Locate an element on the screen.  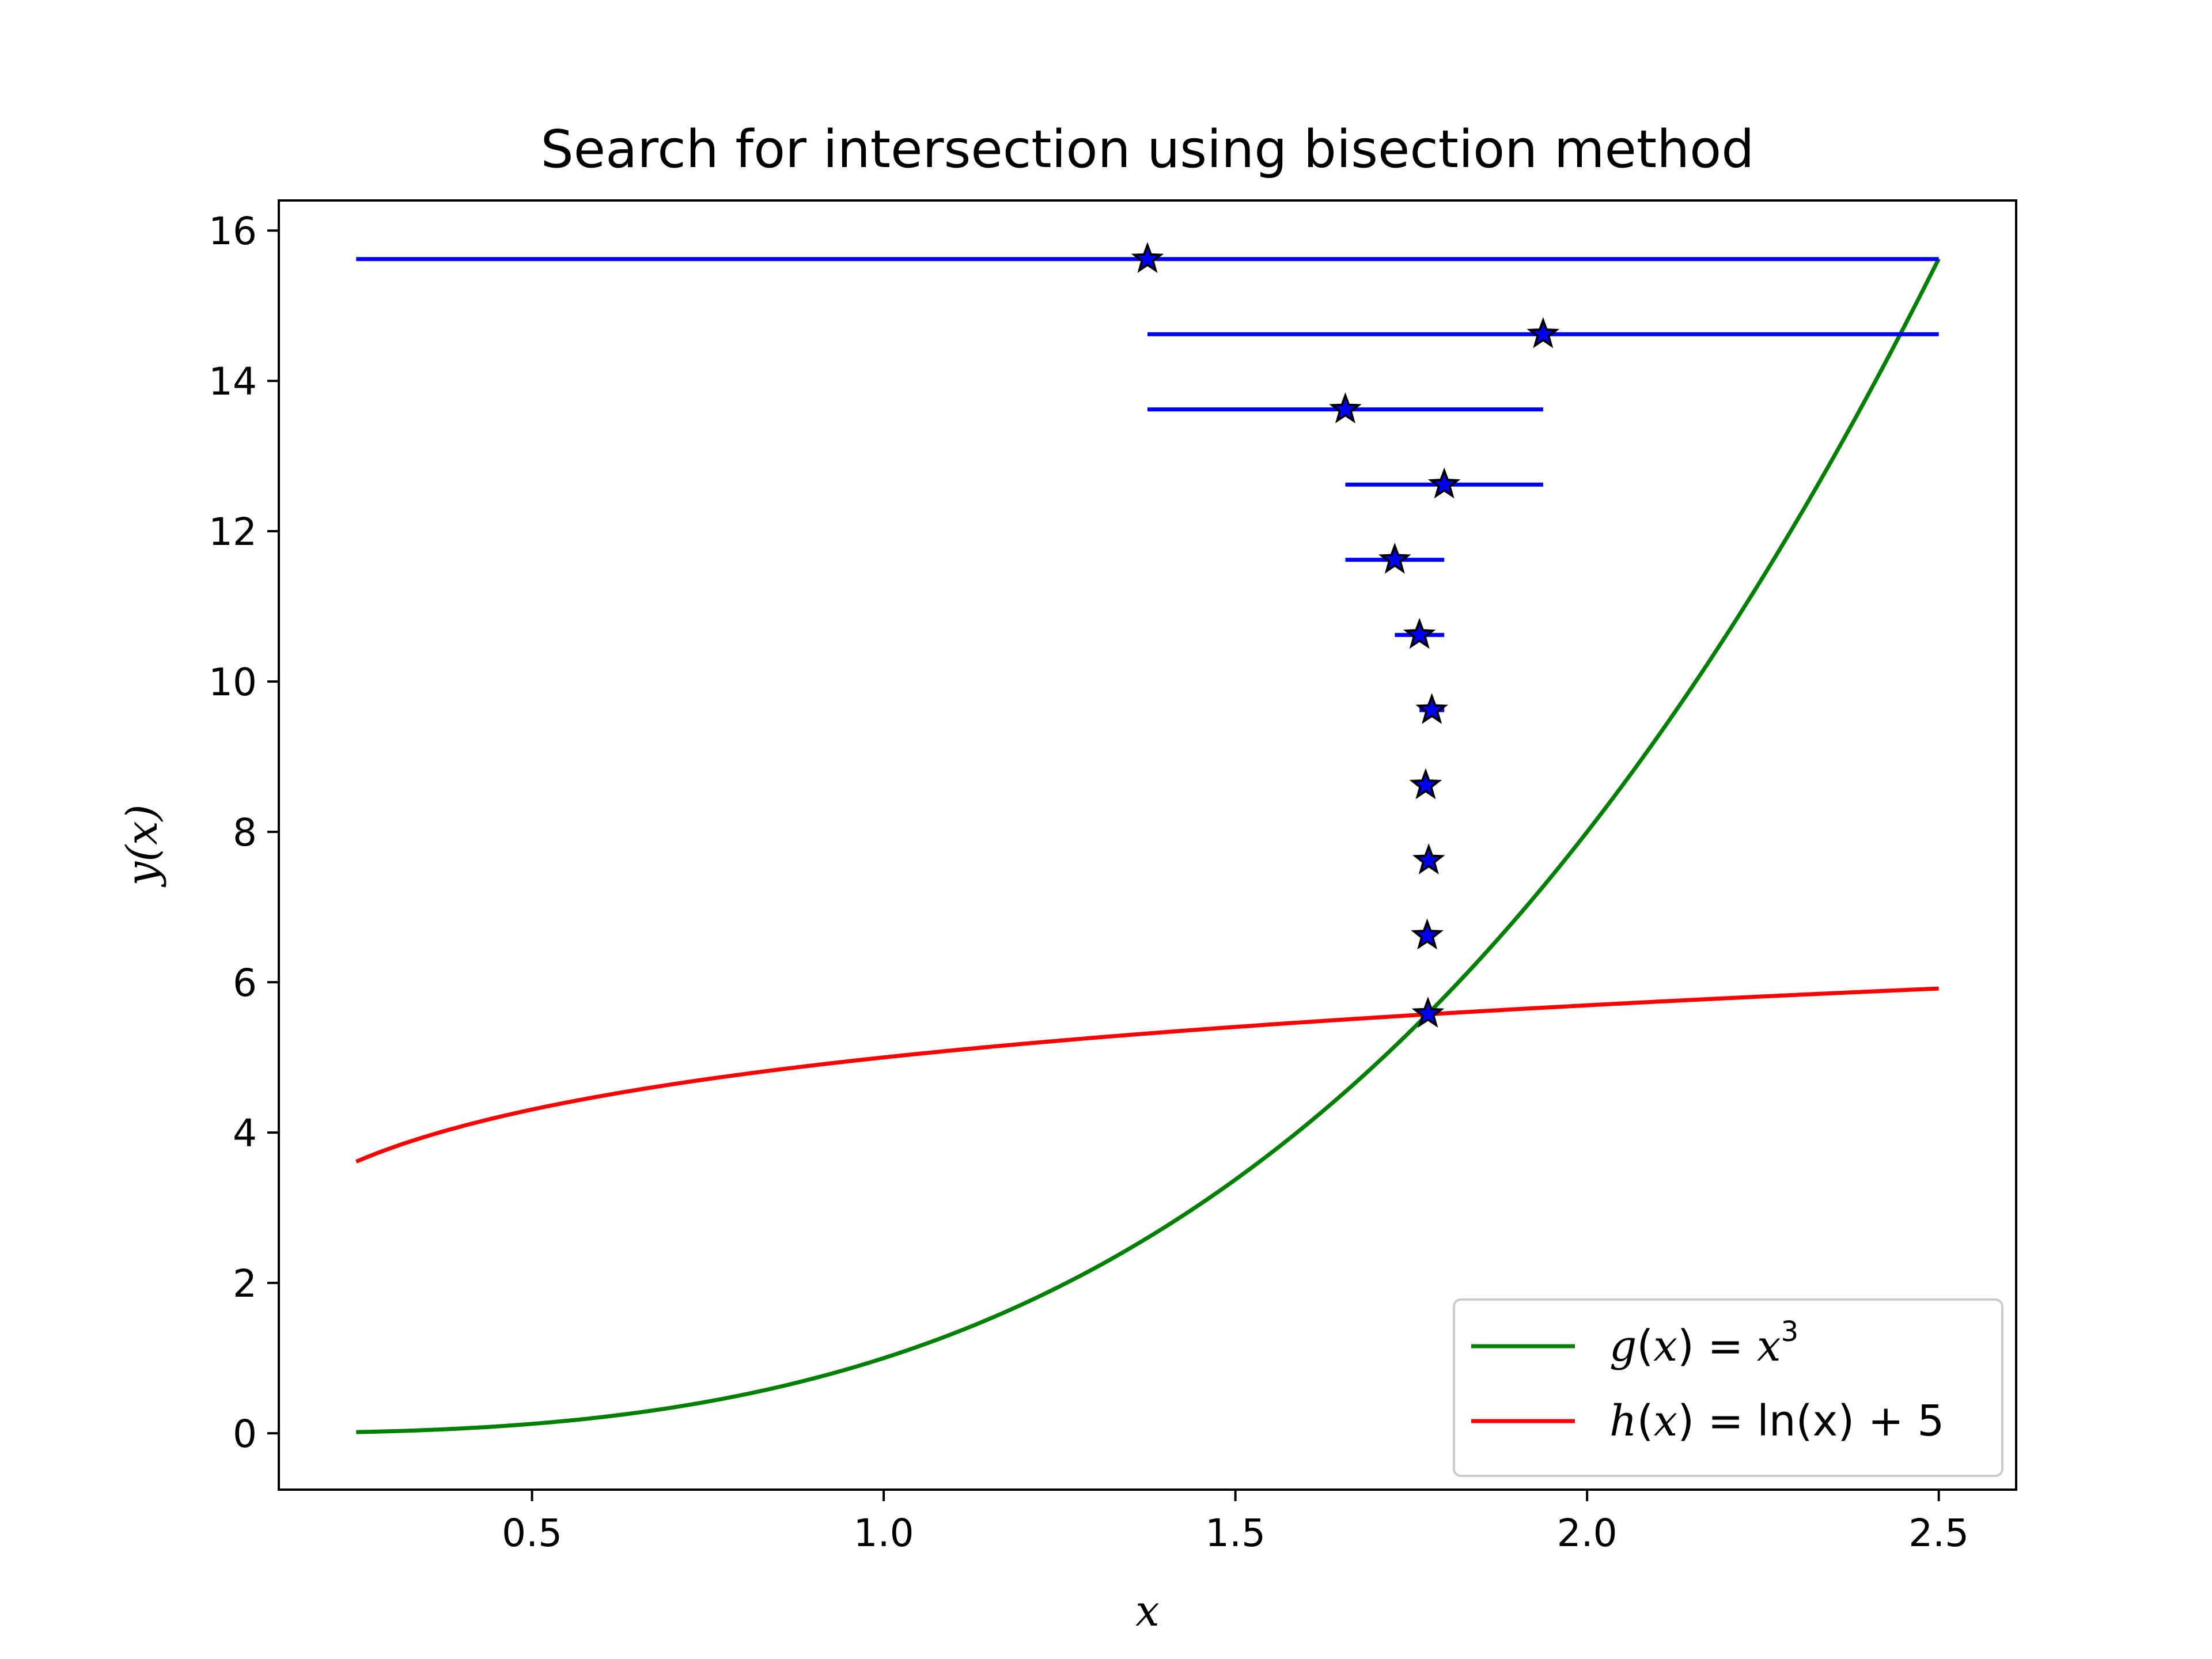
legend: g(x) = x3 h(x) = ln(x) + 5 is located at coordinates (1728, 1387).